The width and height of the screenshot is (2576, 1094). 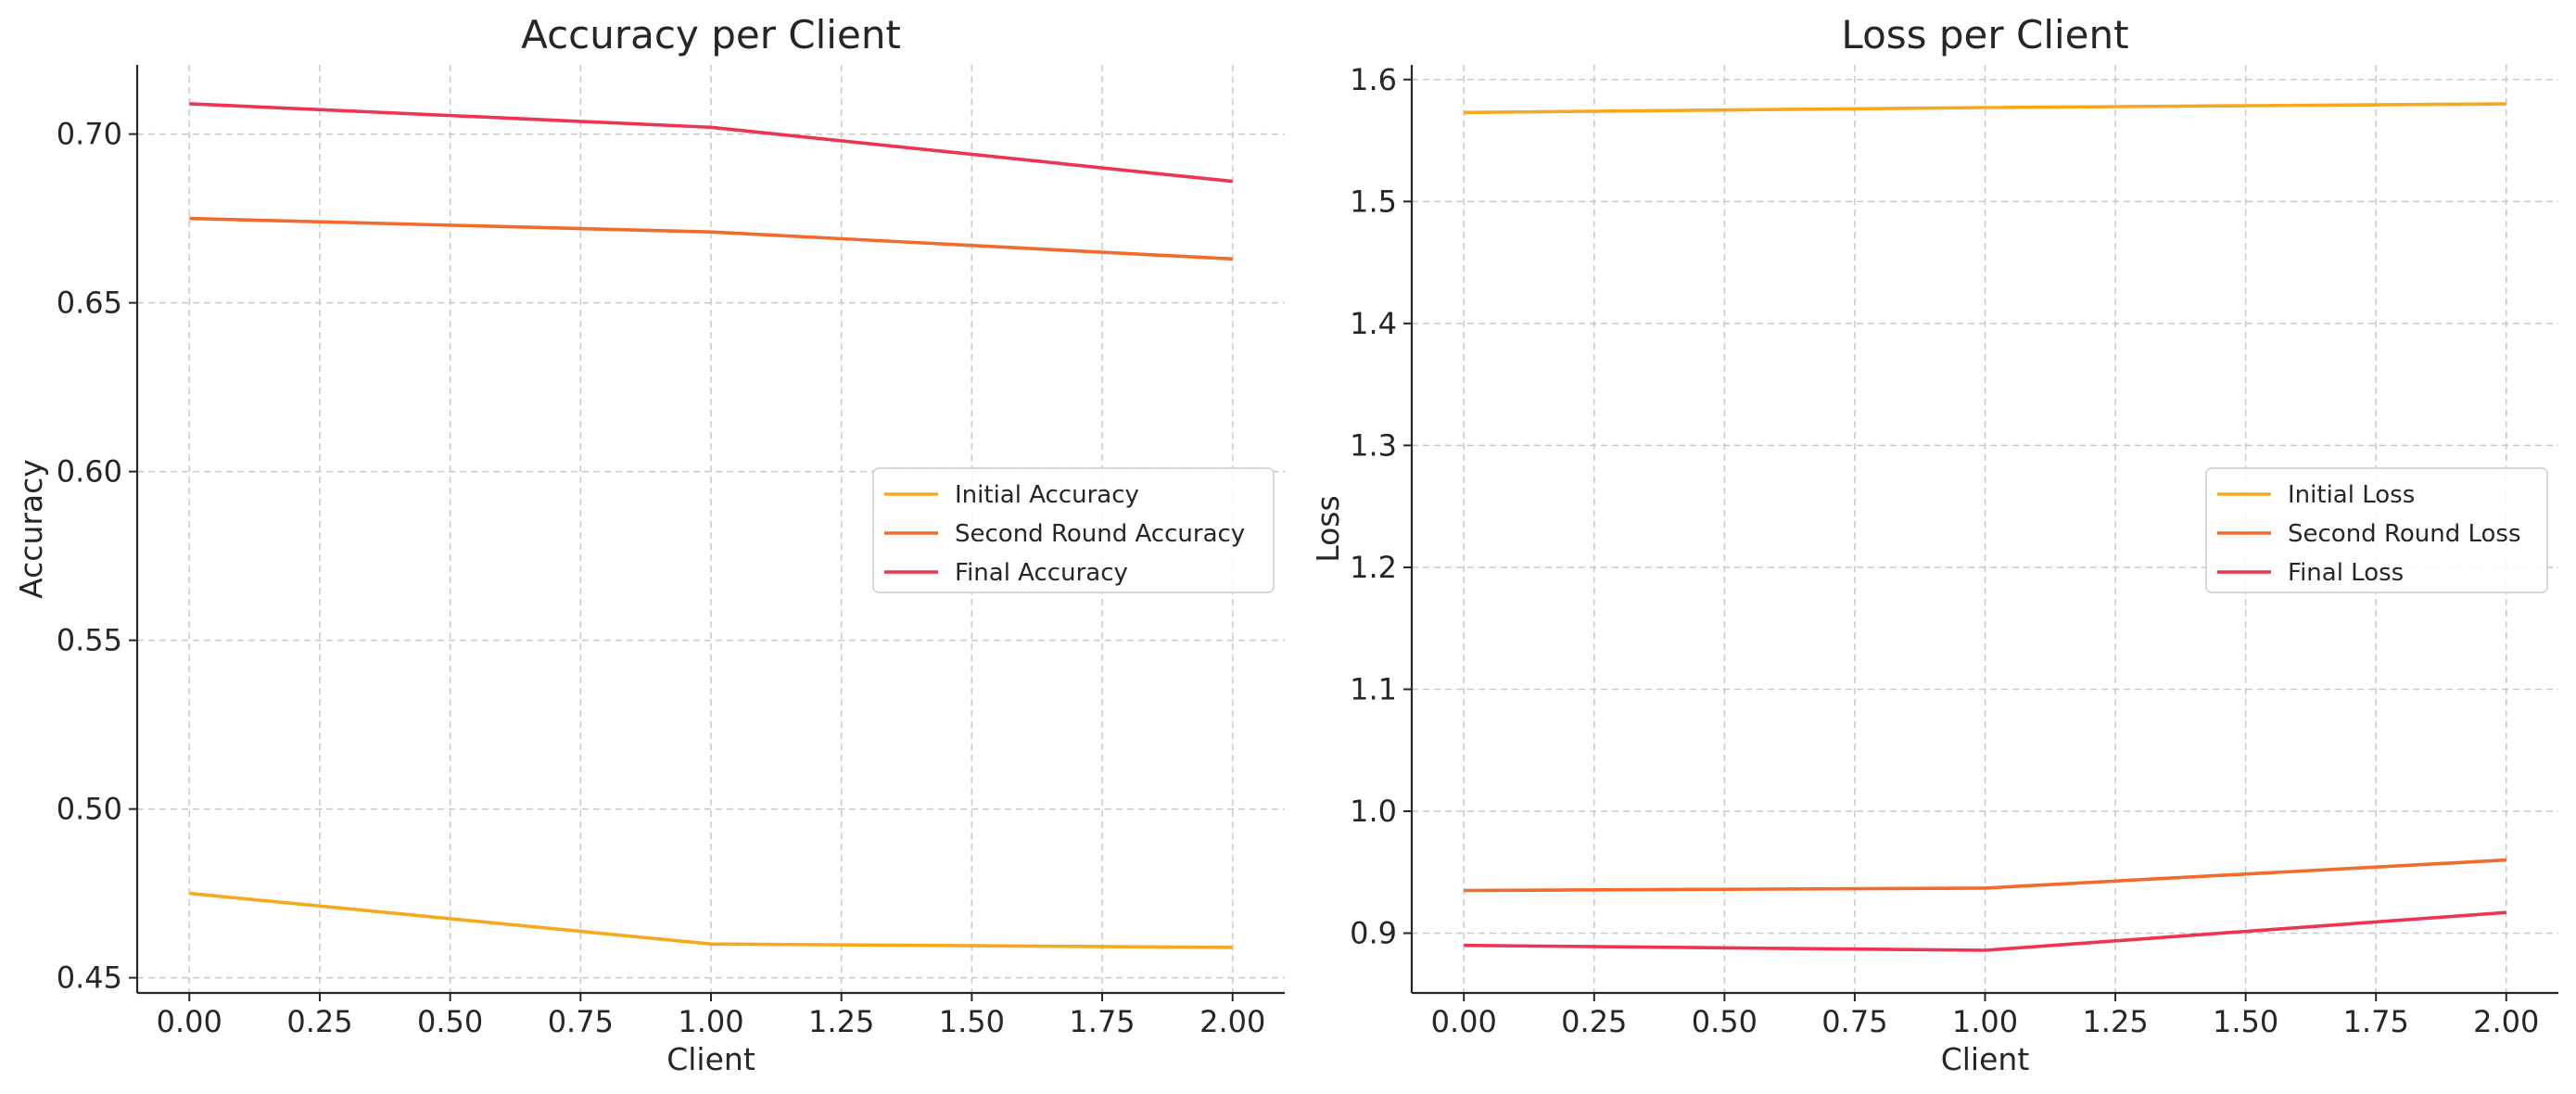 What do you see at coordinates (2404, 534) in the screenshot?
I see `legend-entry-label: Second Round Loss` at bounding box center [2404, 534].